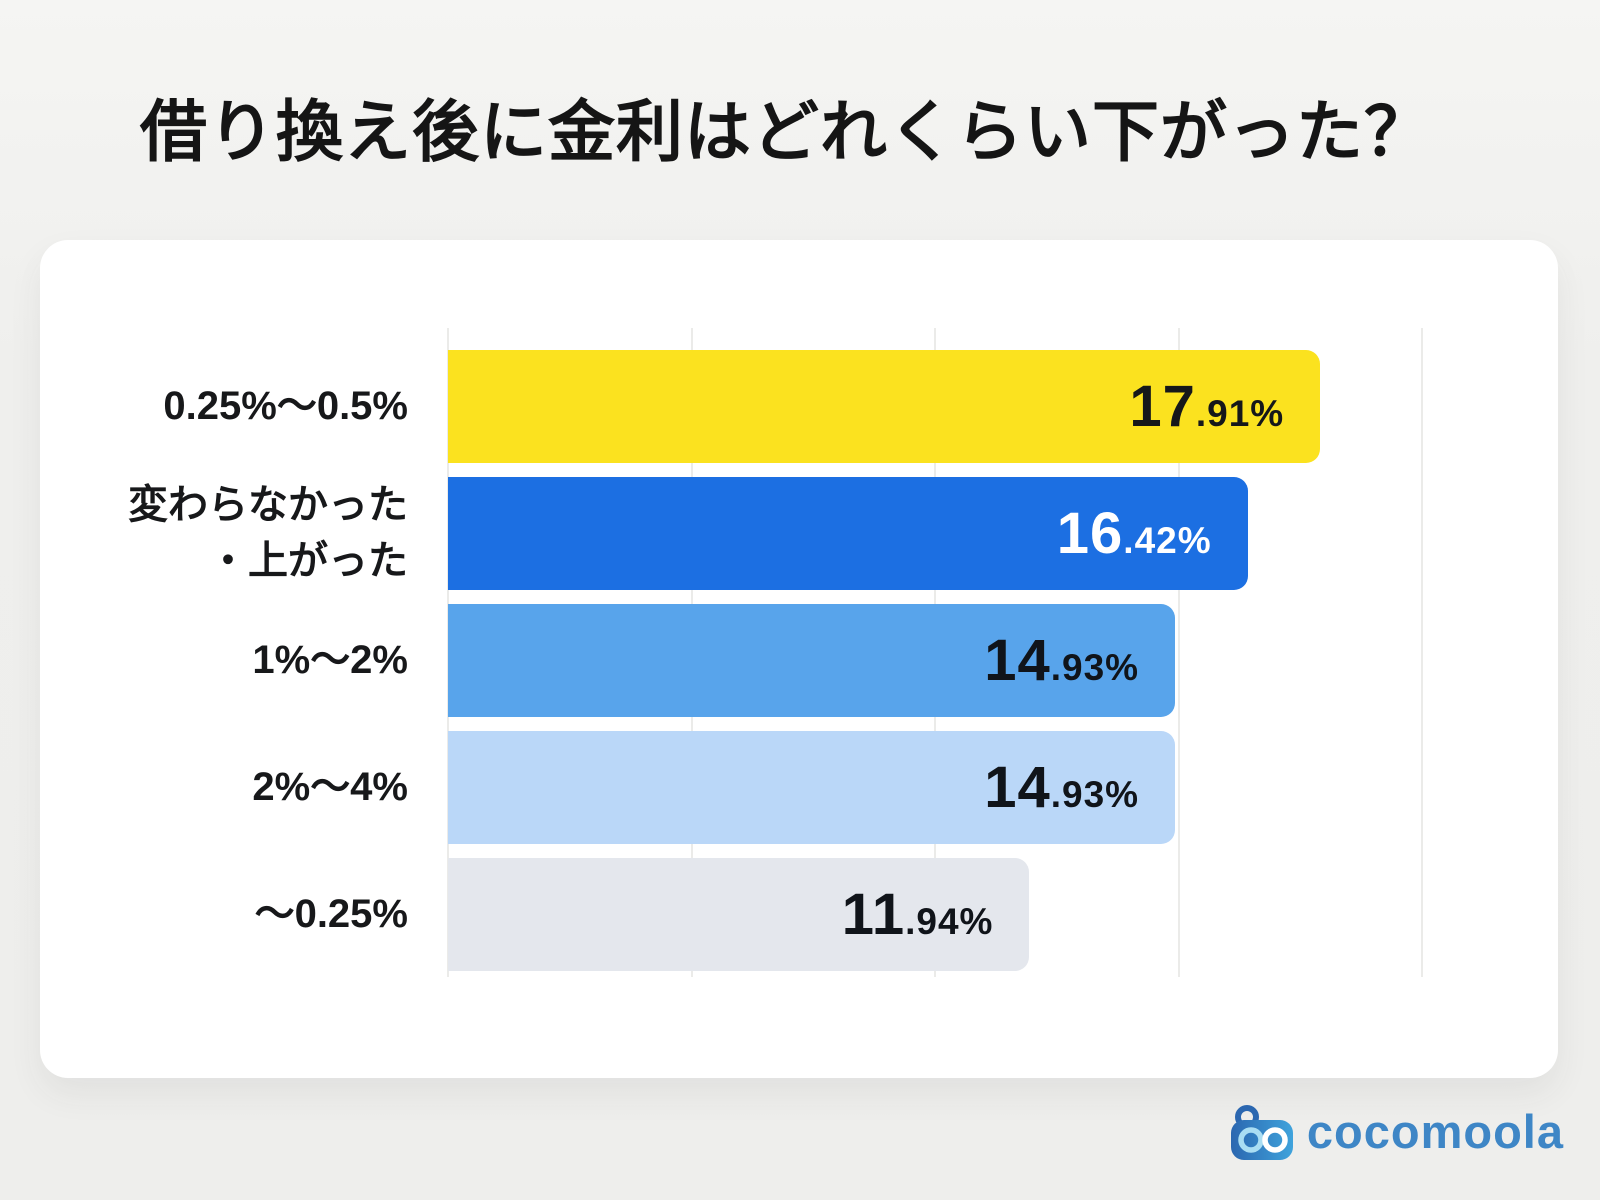 The height and width of the screenshot is (1200, 1600). I want to click on cocomoola-logo: cocomoola, so click(1397, 1133).